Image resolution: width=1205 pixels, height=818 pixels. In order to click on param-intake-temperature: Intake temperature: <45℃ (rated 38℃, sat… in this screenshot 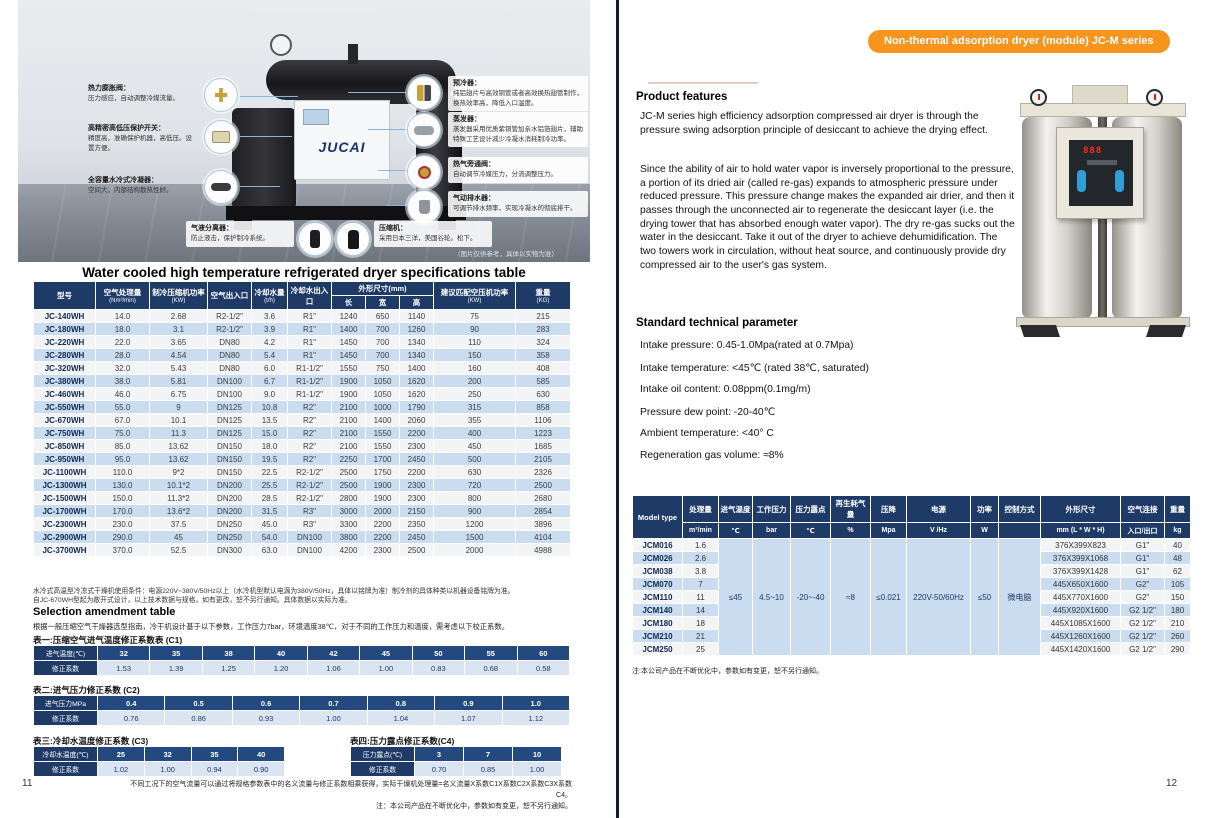, I will do `click(754, 368)`.